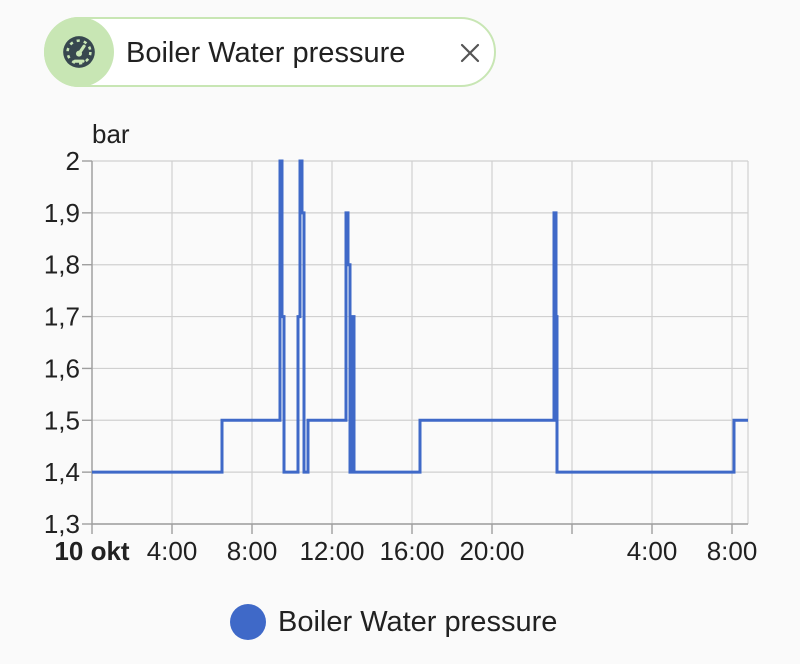  I want to click on y-tick-label: 1,5, so click(62, 420).